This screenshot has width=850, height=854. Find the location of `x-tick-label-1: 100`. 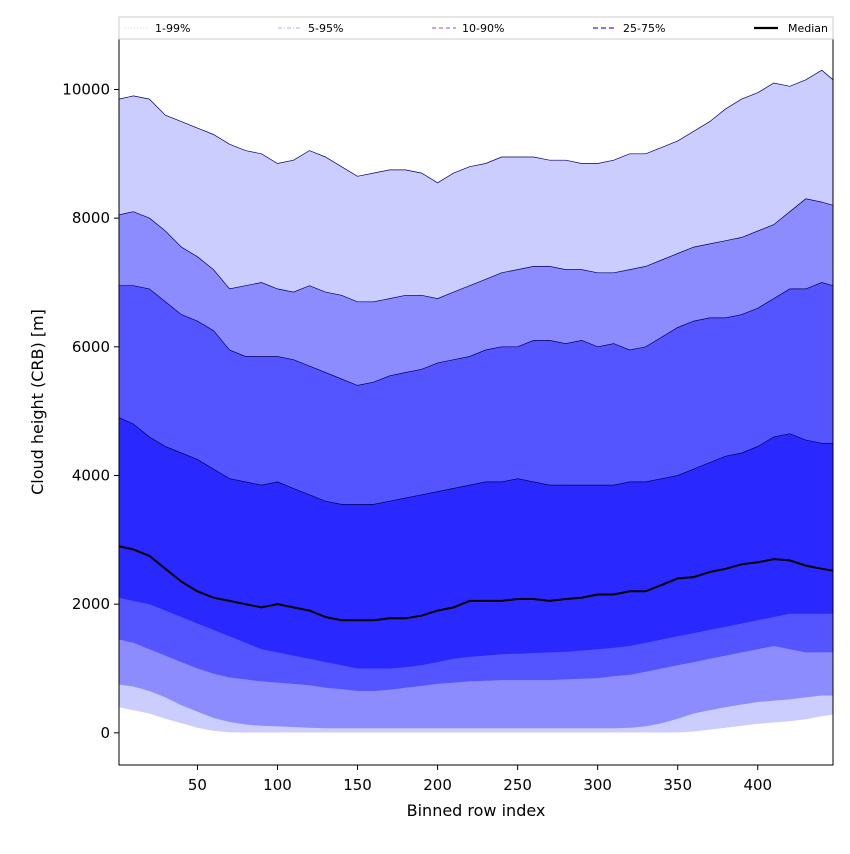

x-tick-label-1: 100 is located at coordinates (277, 785).